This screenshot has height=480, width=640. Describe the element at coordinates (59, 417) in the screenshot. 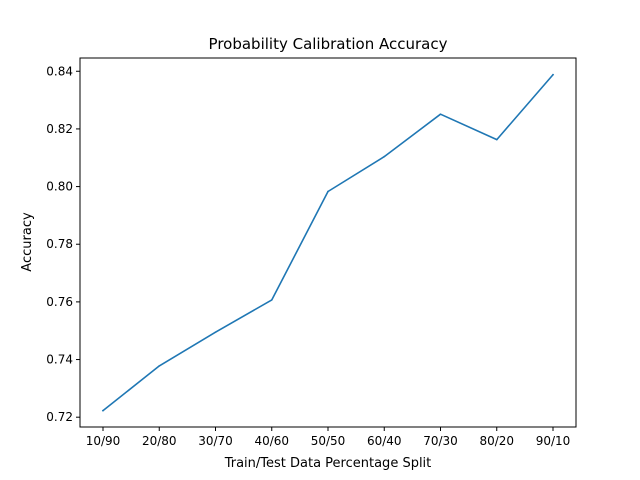

I see `y-tick-label: 0.72` at that location.